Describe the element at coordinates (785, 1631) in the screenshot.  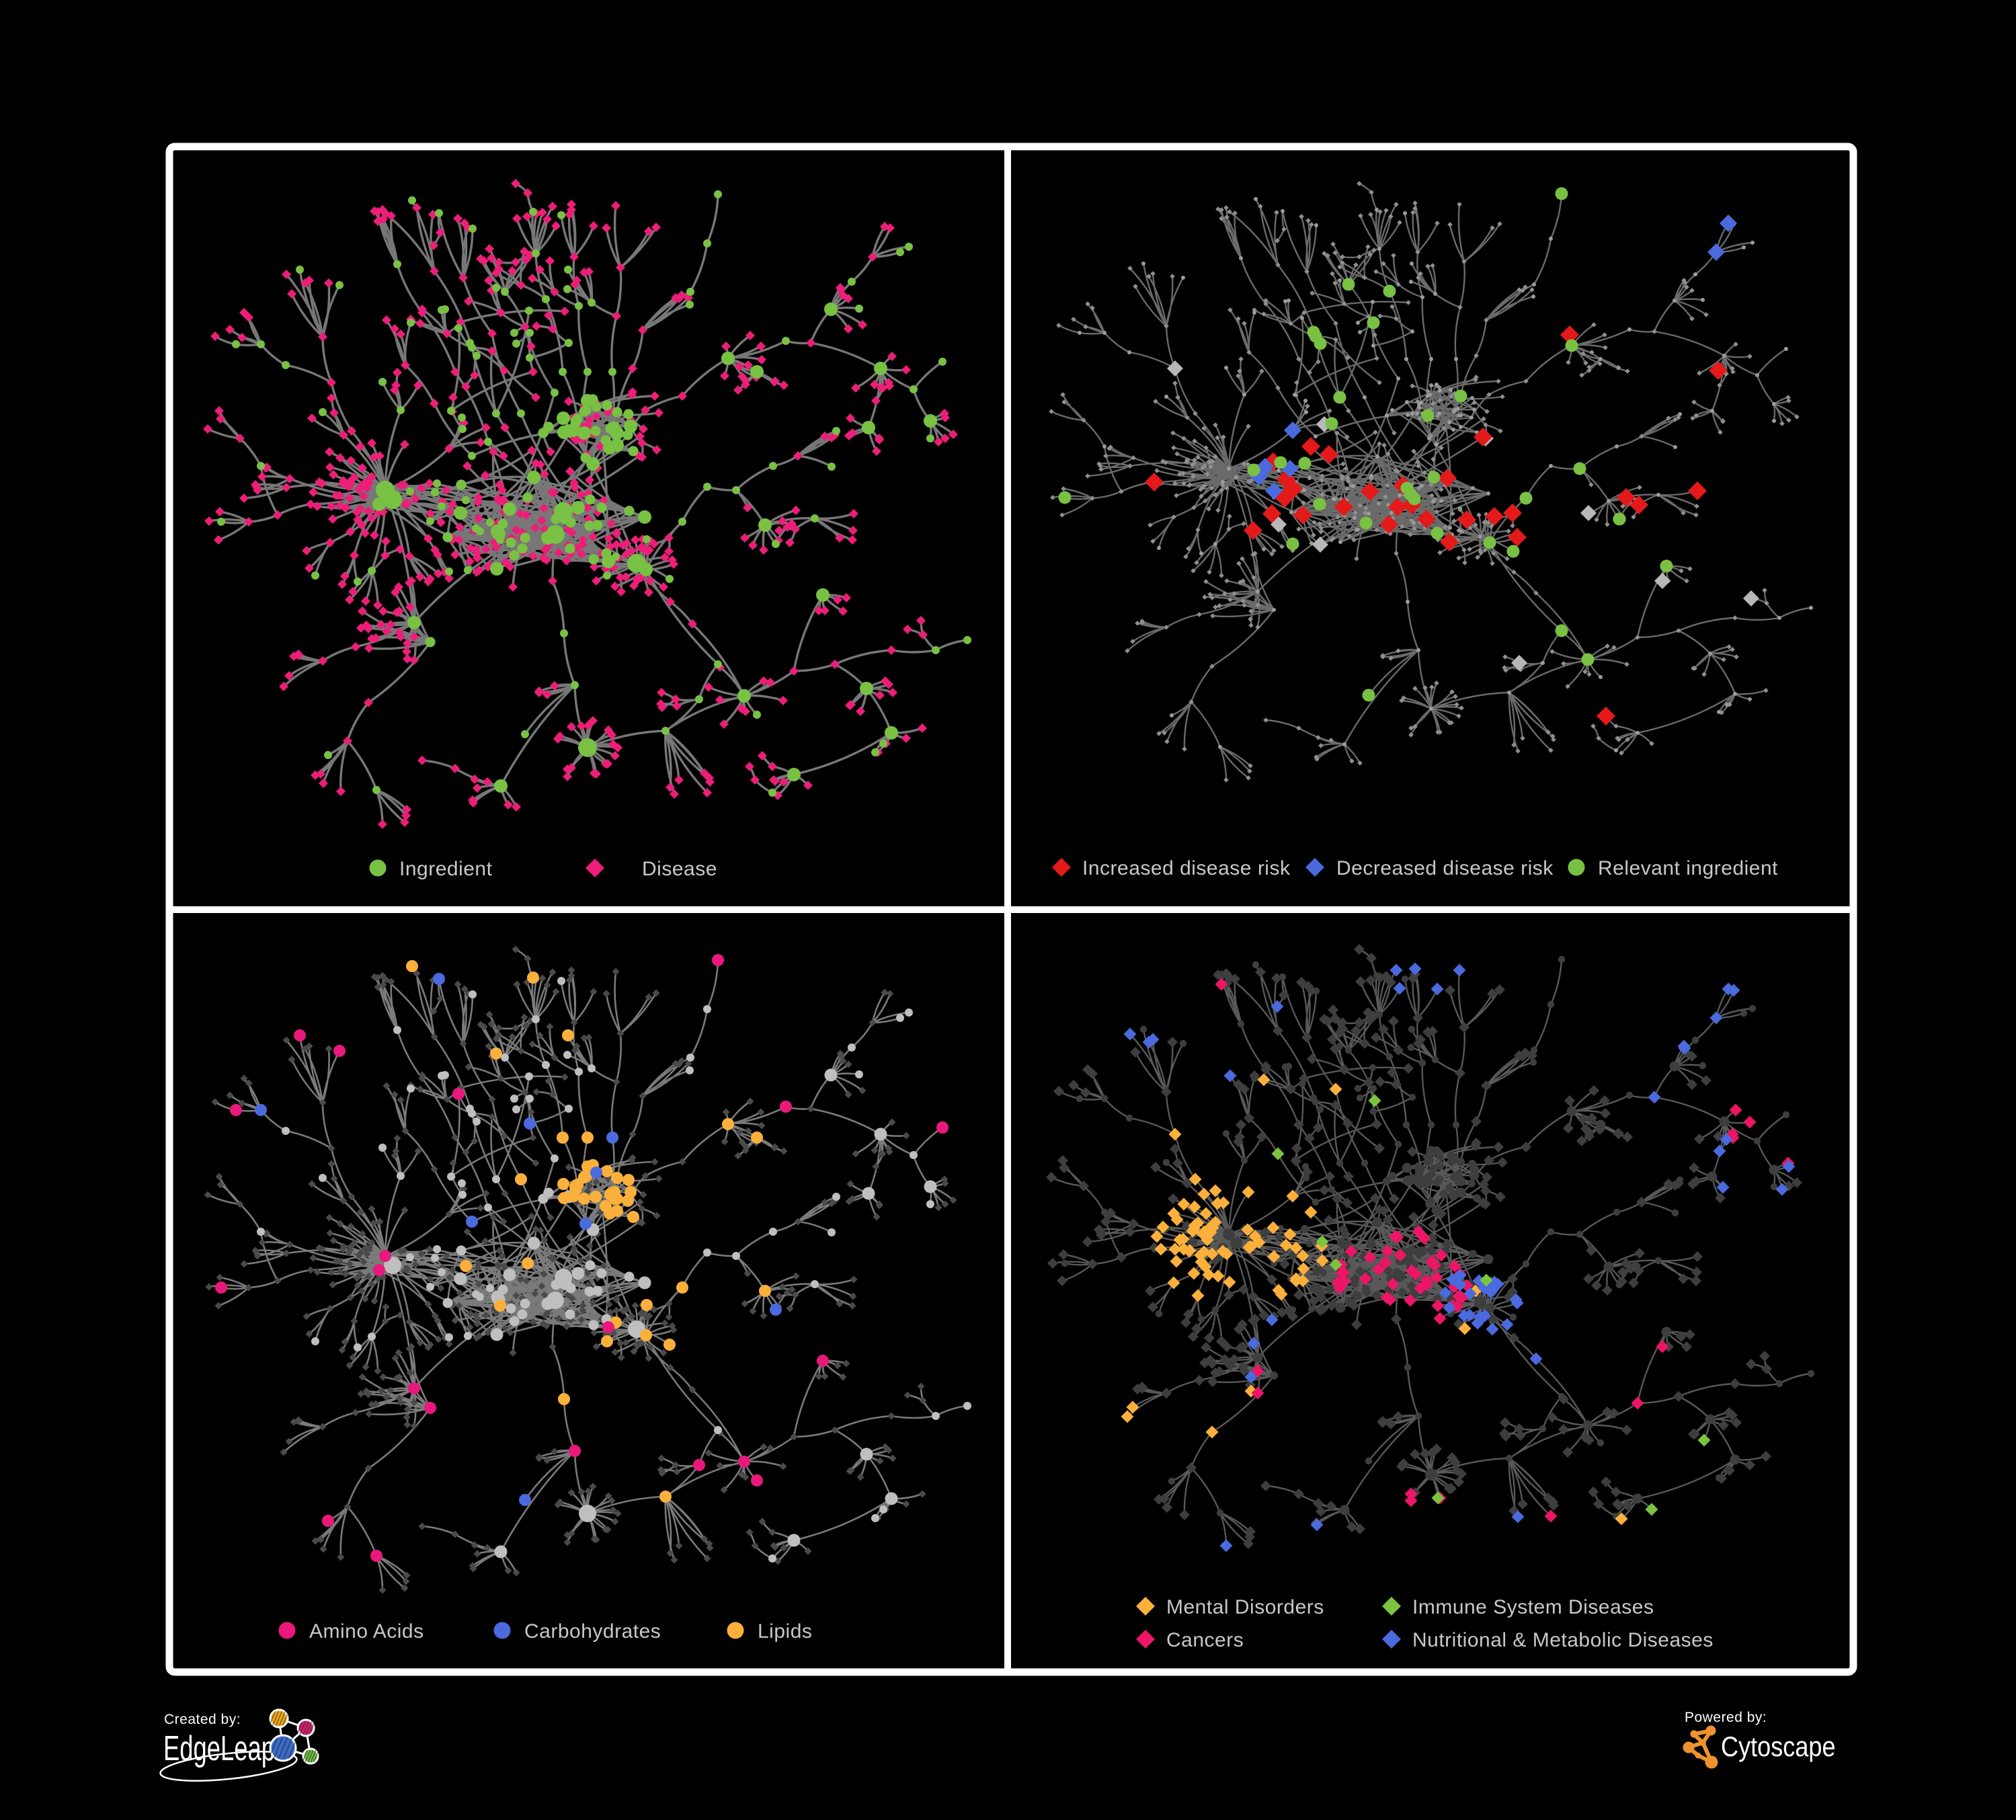
I see `svg-text: Lipids` at that location.